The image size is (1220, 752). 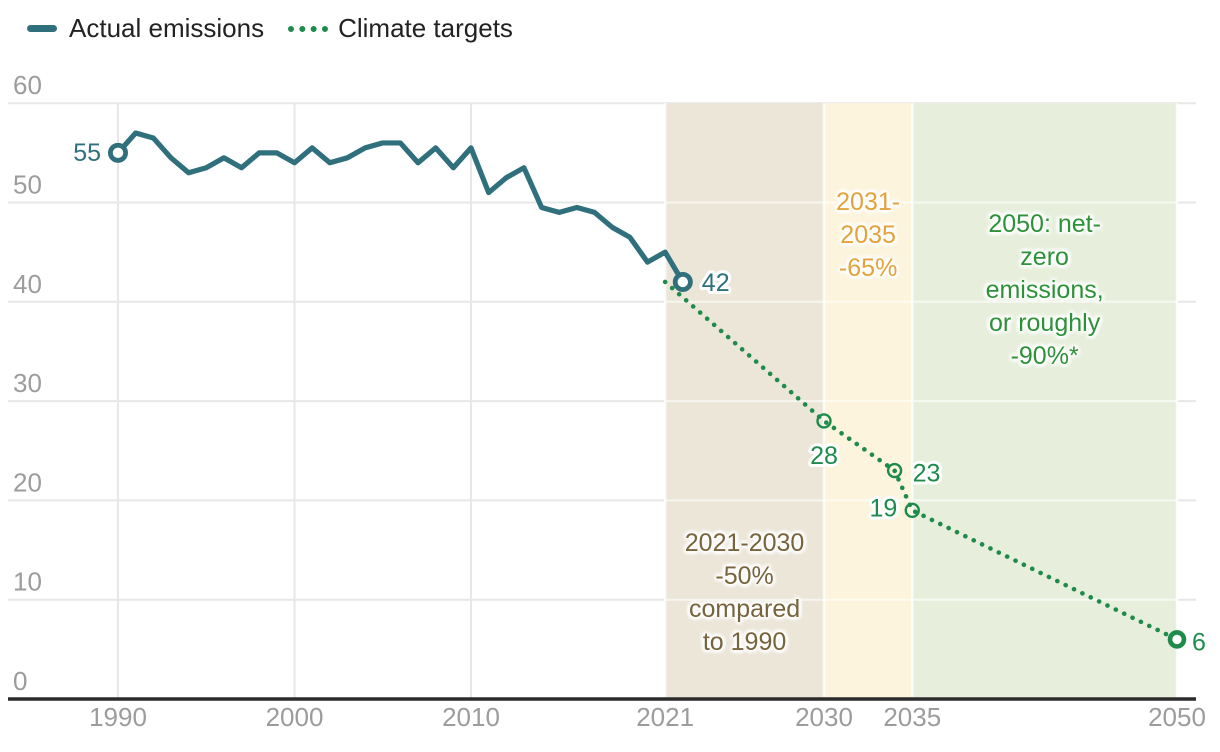 What do you see at coordinates (1177, 639) in the screenshot?
I see `target-end-marker` at bounding box center [1177, 639].